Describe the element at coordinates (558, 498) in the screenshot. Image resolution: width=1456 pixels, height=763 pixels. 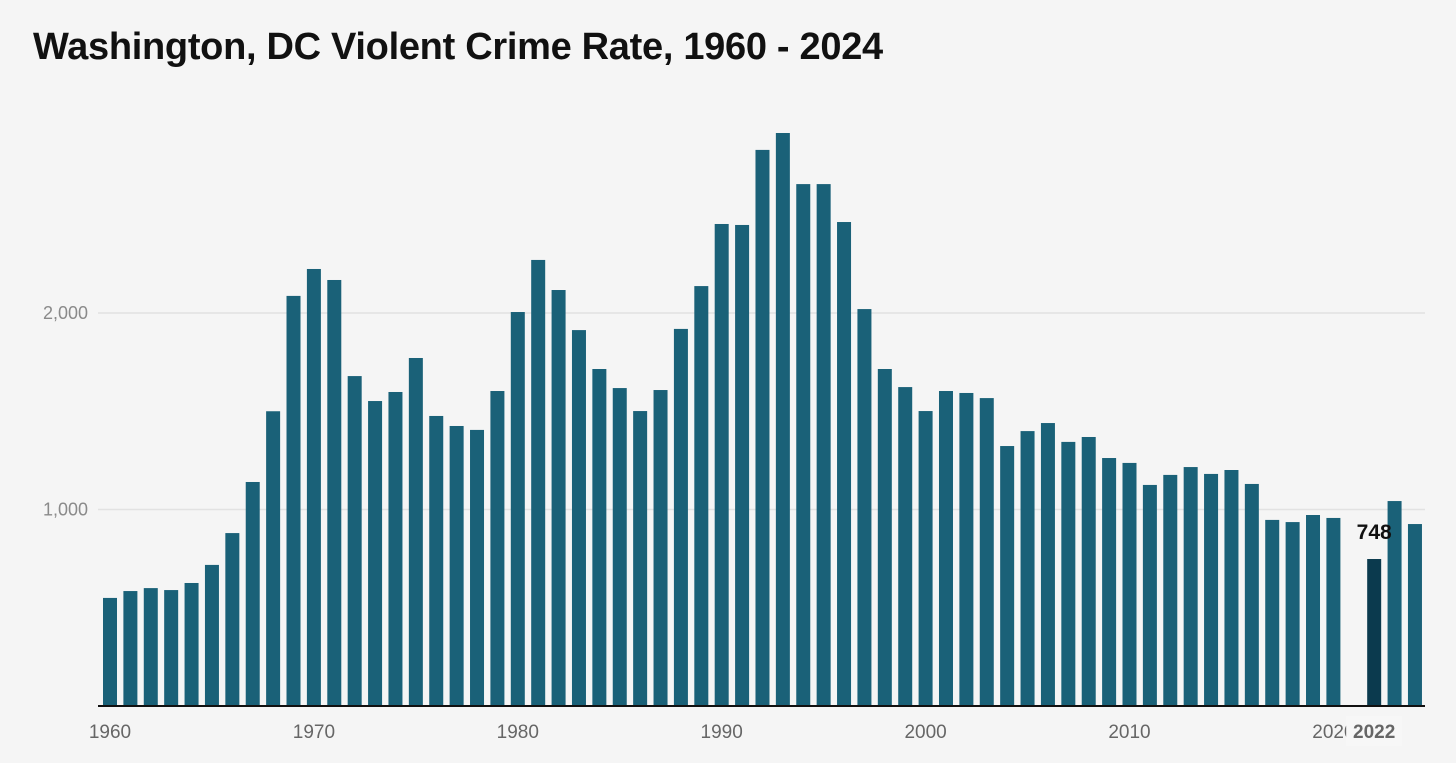
I see `bar-1982` at that location.